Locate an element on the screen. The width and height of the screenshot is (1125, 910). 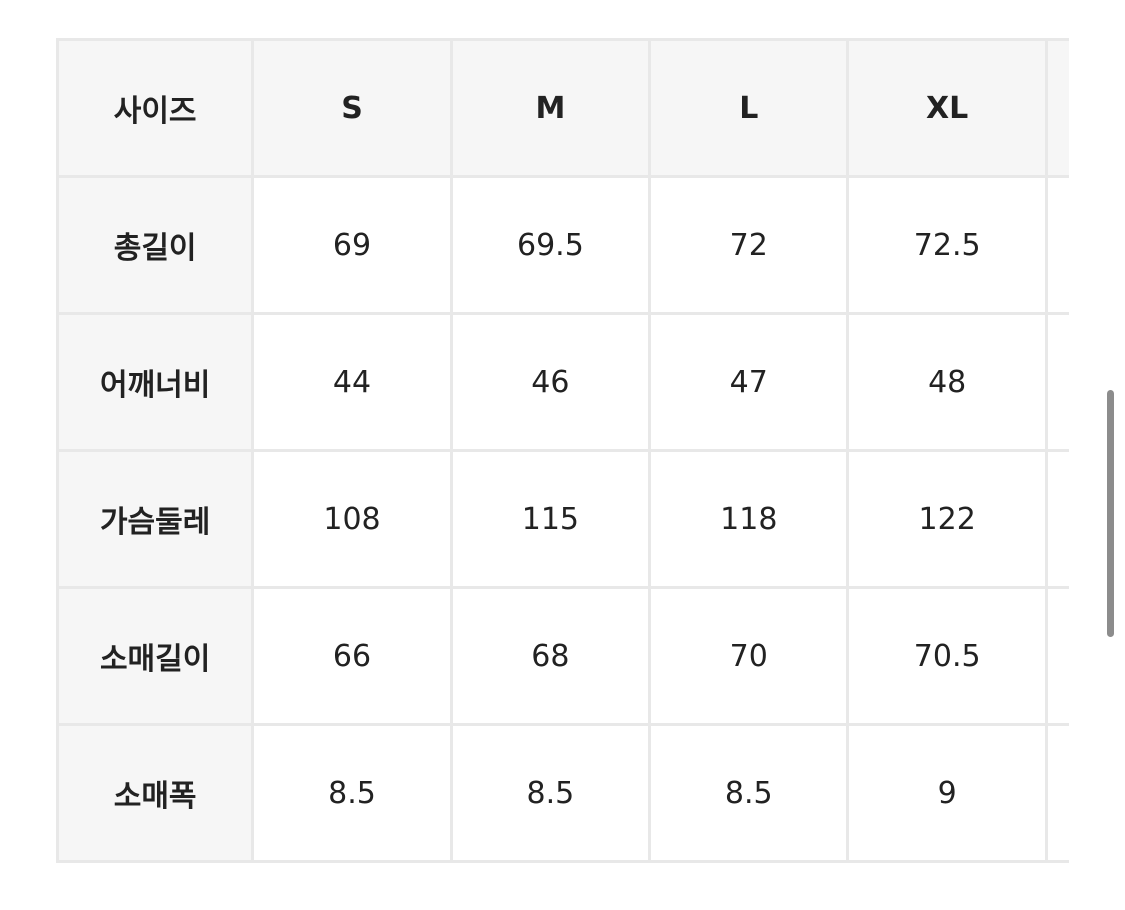
table-row: 소매길이 66 68 70 70.5 is located at coordinates (562, 656).